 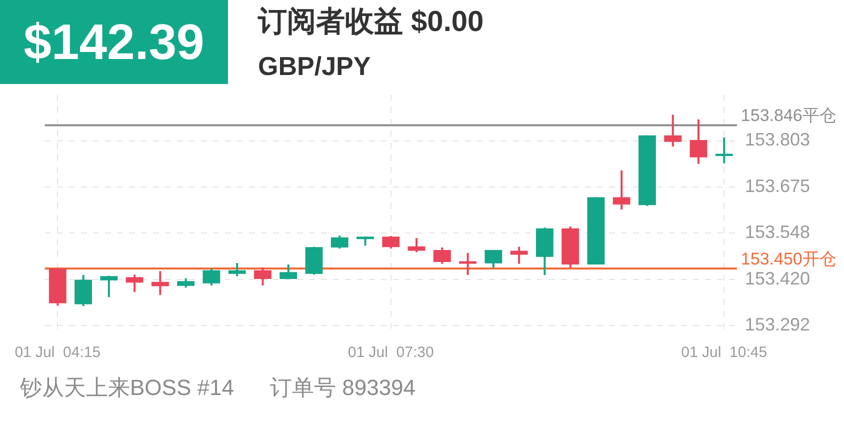 I want to click on y-tick-label: 153.803, so click(x=777, y=140).